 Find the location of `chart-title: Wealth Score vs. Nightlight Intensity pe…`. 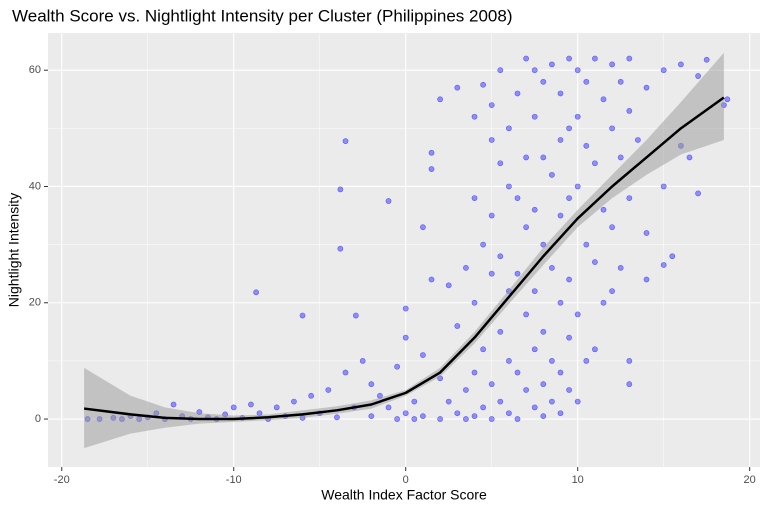

chart-title: Wealth Score vs. Nightlight Intensity pe… is located at coordinates (262, 15).